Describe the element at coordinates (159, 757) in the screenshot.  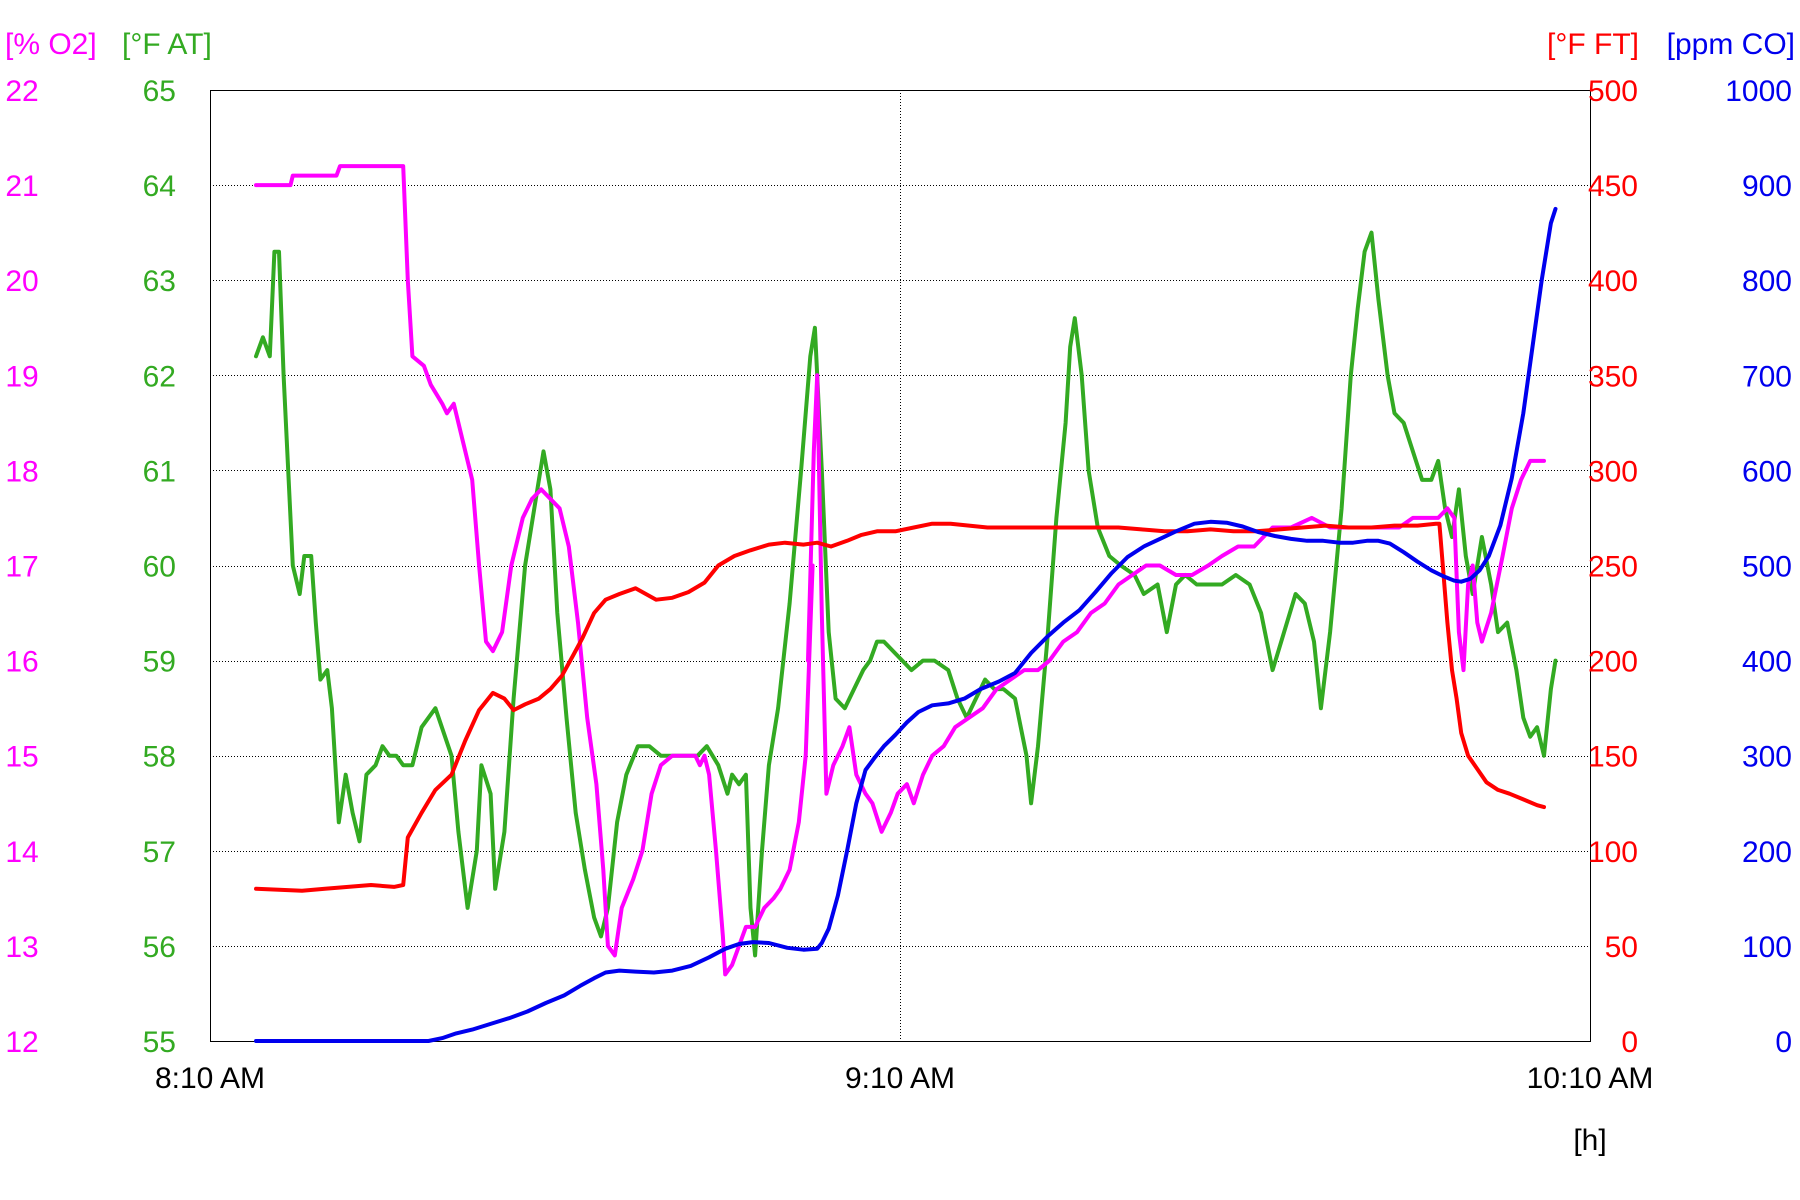
I see `at-tick-label: 58` at that location.